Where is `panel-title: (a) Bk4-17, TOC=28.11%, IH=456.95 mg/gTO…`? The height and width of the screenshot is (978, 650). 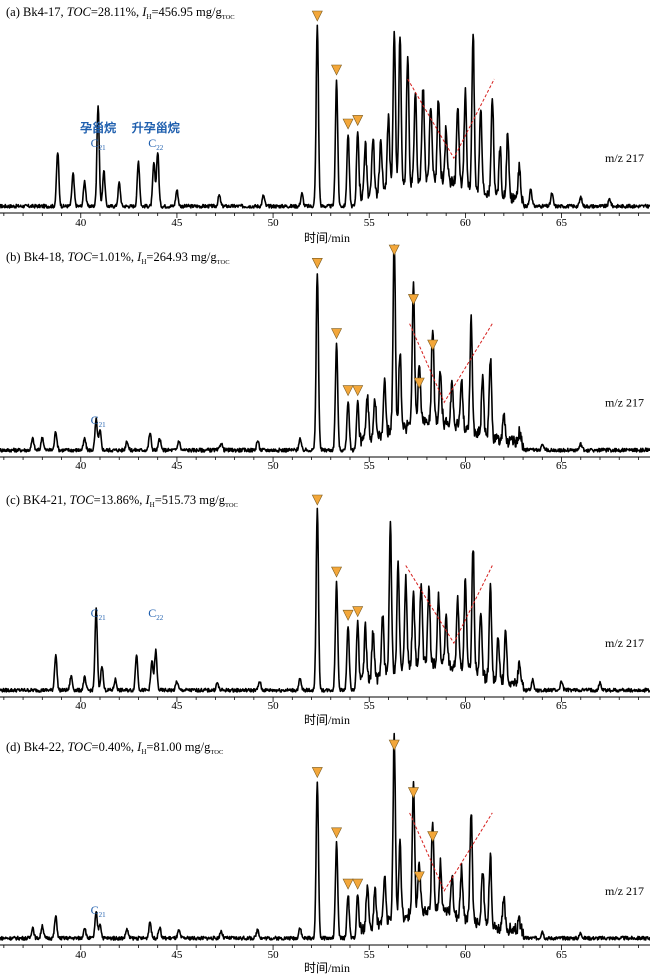 panel-title: (a) Bk4-17, TOC=28.11%, IH=456.95 mg/gTO… is located at coordinates (120, 13).